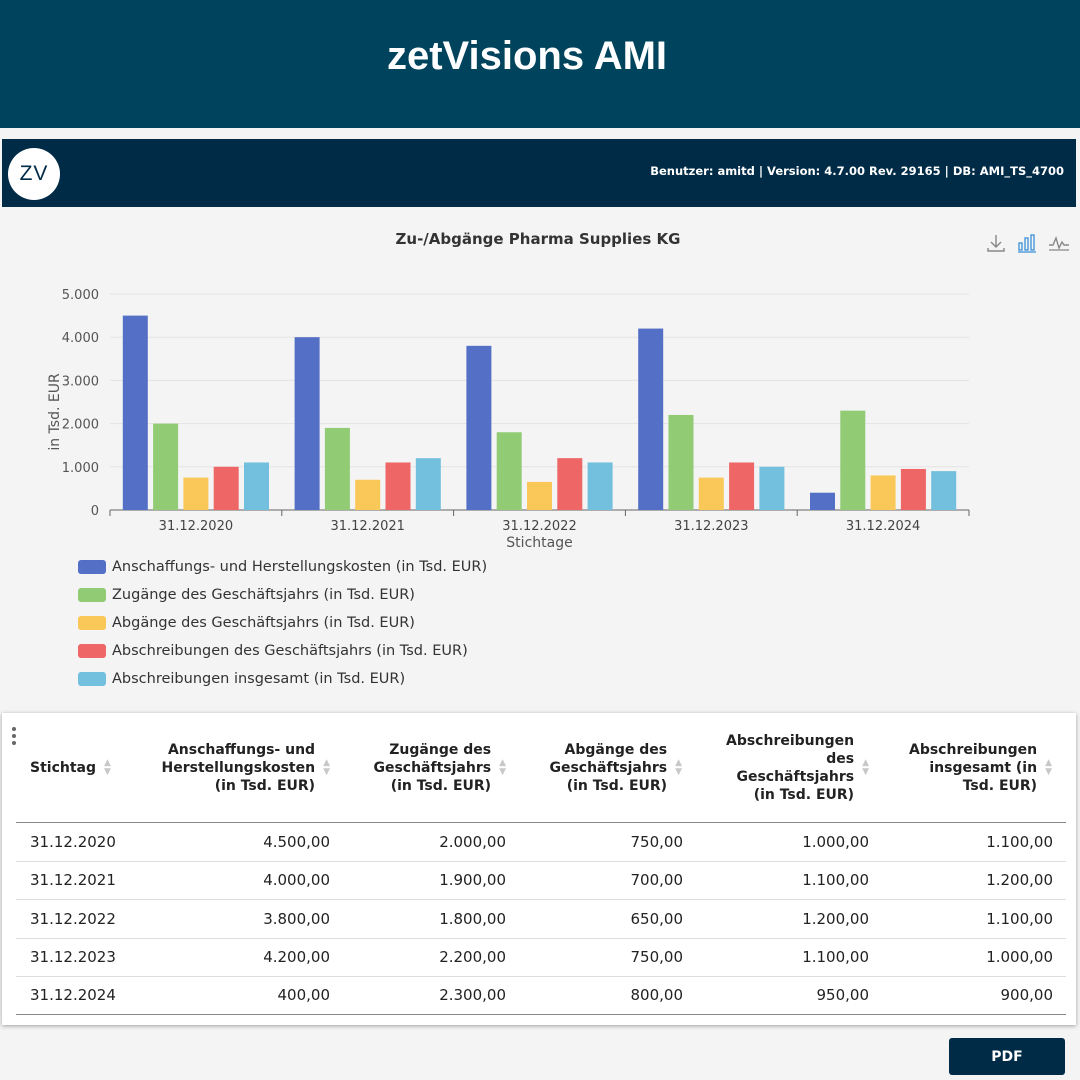  I want to click on x-tick-label: 31.12.2022, so click(539, 526).